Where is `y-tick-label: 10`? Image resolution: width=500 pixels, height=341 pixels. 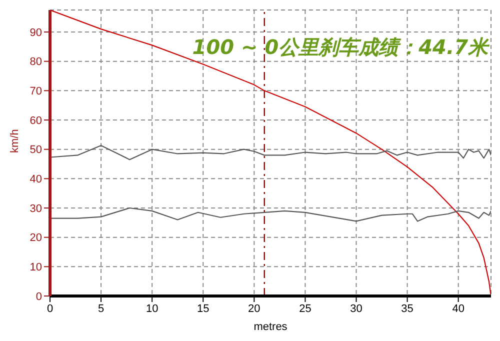 y-tick-label: 10 is located at coordinates (36, 268).